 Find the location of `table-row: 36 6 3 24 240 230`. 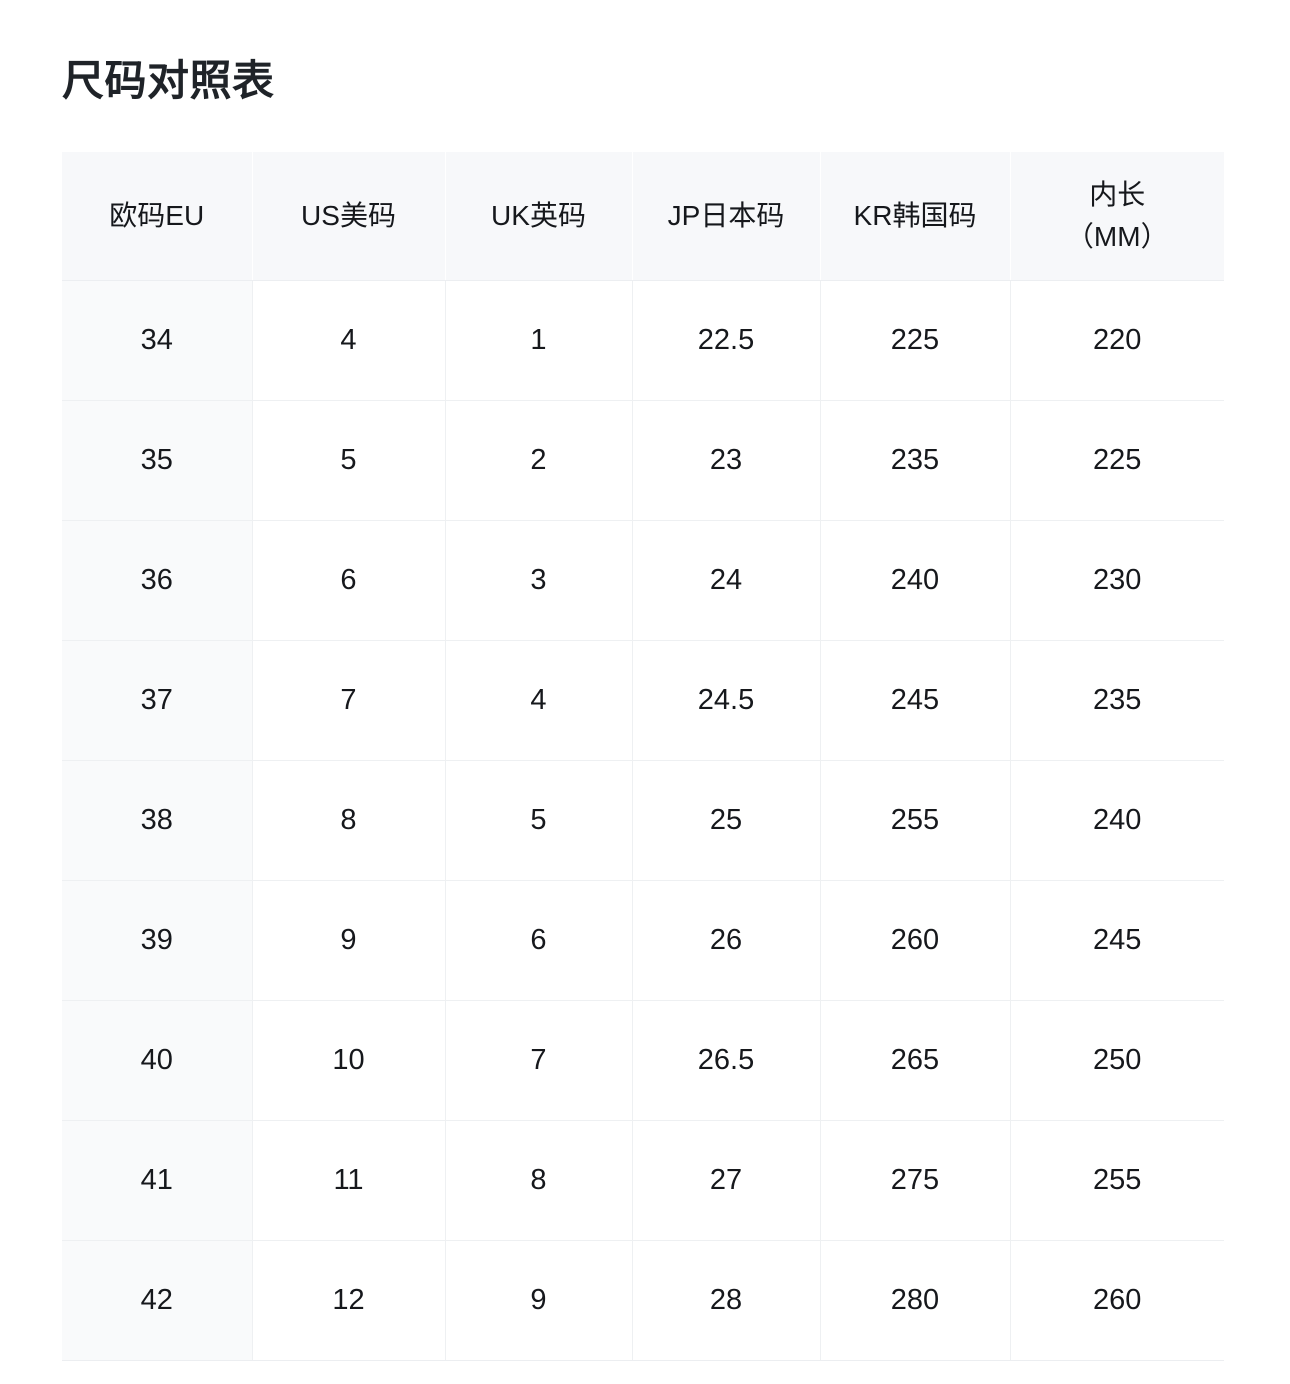

table-row: 36 6 3 24 240 230 is located at coordinates (643, 580).